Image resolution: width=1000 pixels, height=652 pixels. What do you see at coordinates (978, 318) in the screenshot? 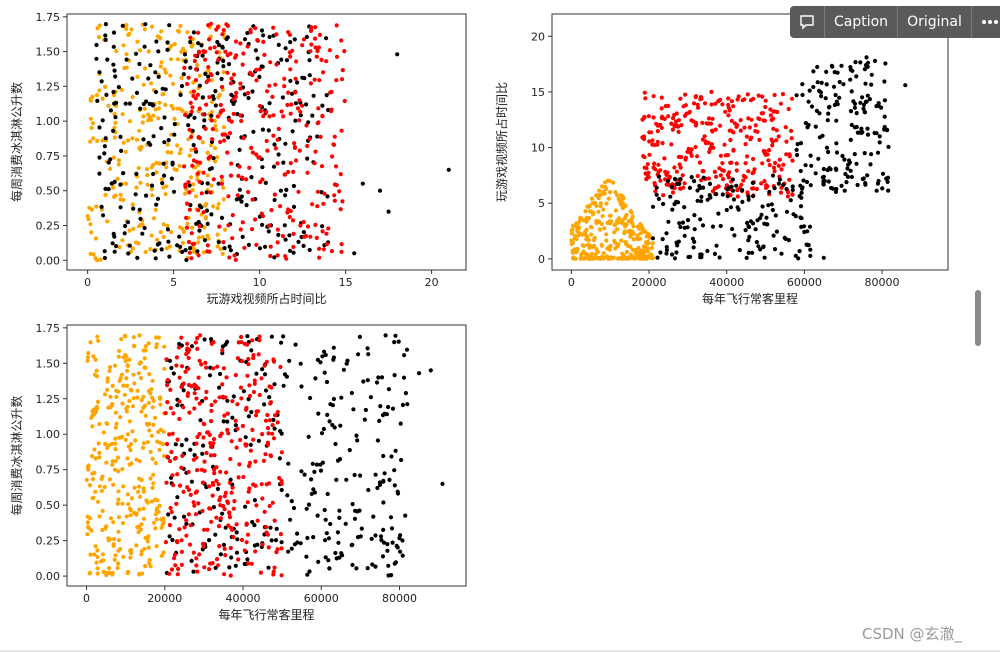
I see `scrollbar-handle` at bounding box center [978, 318].